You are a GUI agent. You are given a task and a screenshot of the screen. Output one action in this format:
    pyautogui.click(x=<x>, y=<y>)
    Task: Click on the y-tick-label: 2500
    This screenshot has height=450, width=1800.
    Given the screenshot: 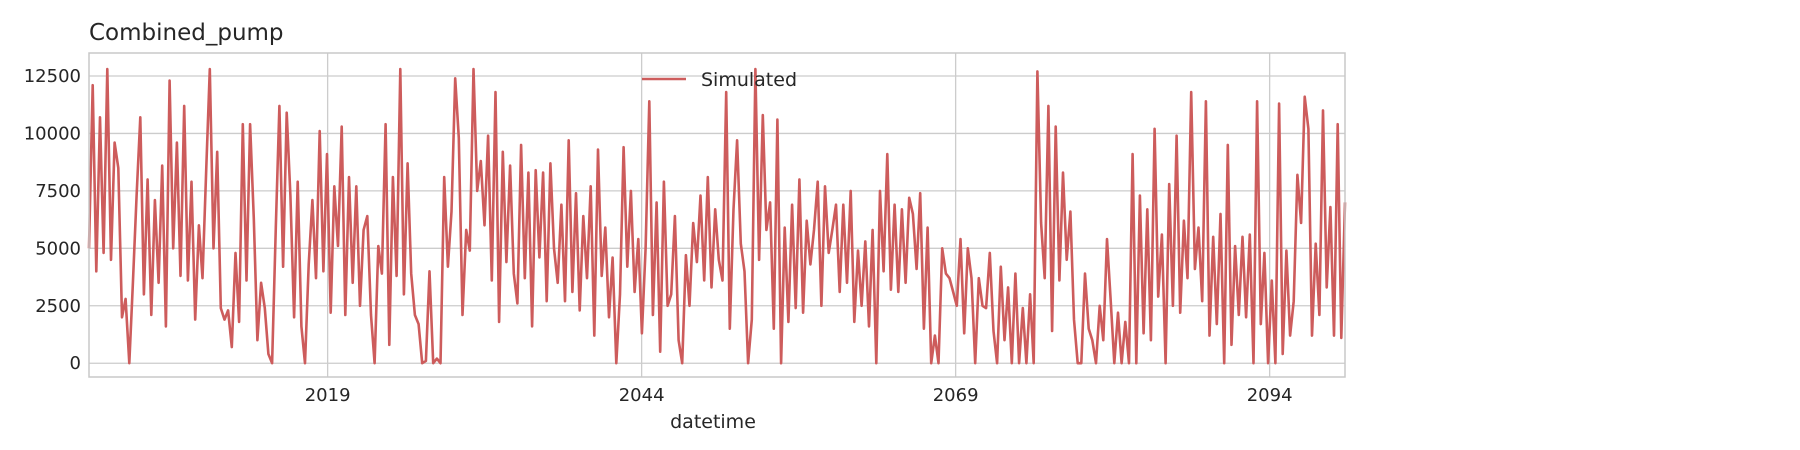 What is the action you would take?
    pyautogui.click(x=58, y=306)
    